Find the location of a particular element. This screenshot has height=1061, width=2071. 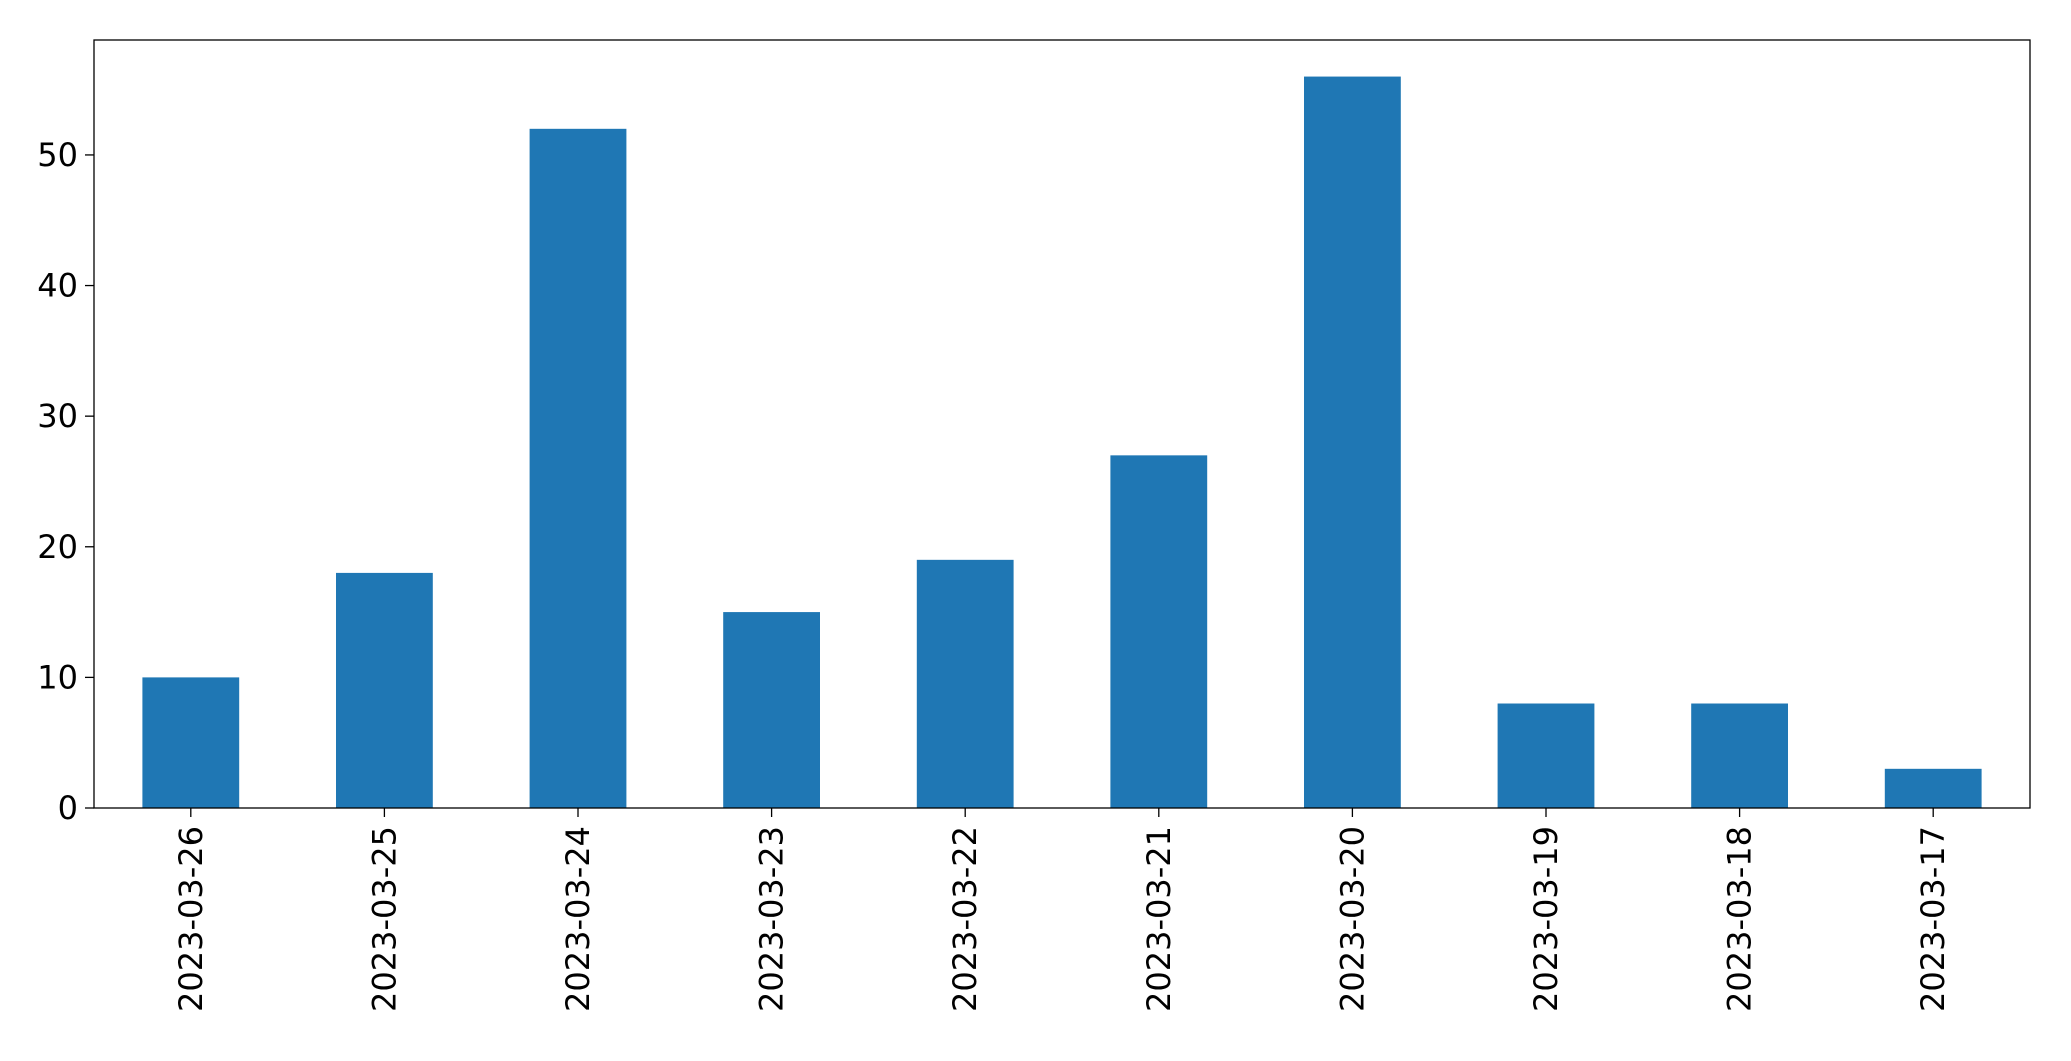

y-tick-label: 10 is located at coordinates (57, 677).